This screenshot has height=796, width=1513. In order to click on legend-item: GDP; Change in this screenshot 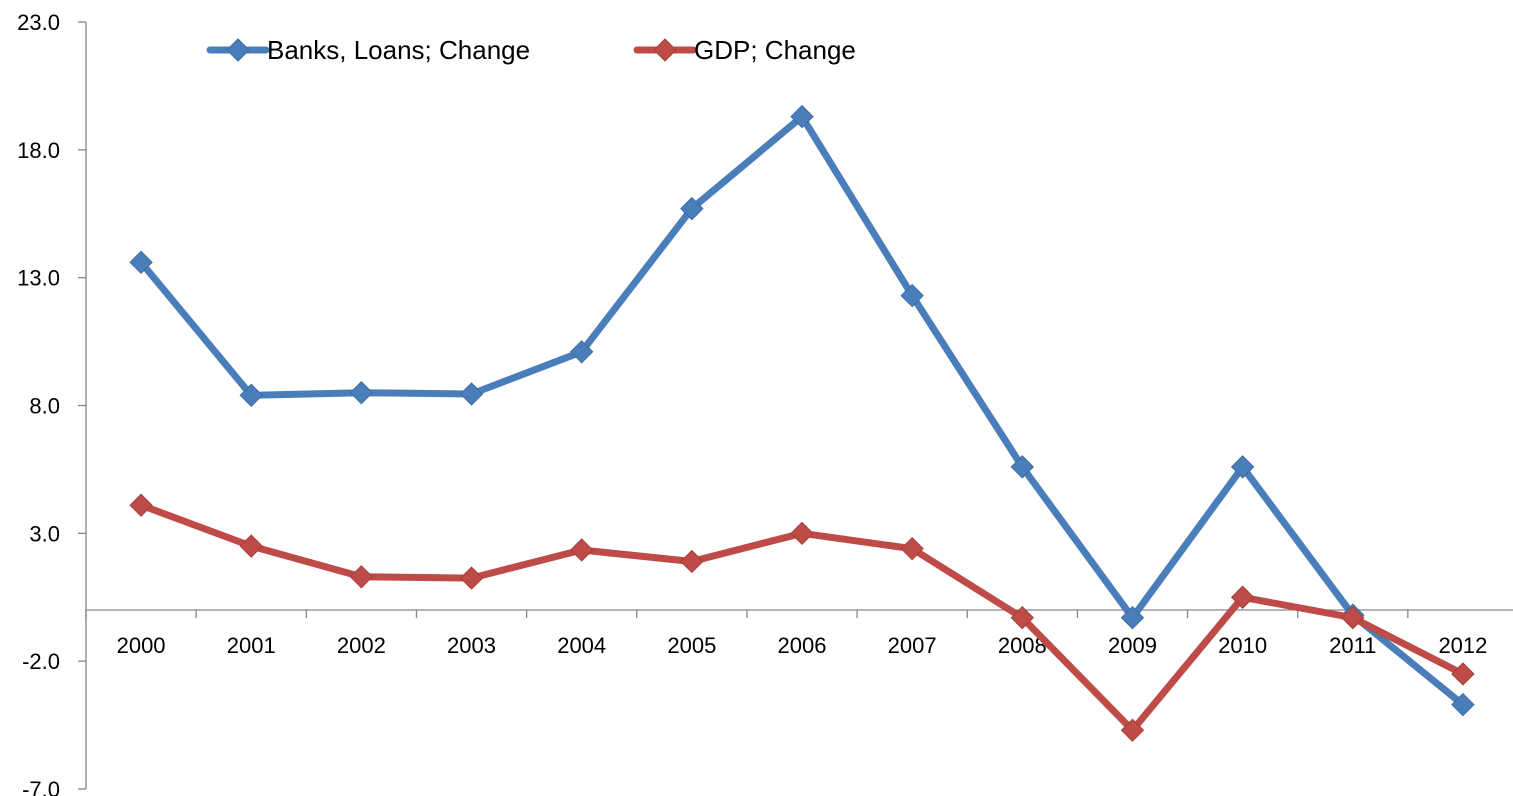, I will do `click(744, 50)`.